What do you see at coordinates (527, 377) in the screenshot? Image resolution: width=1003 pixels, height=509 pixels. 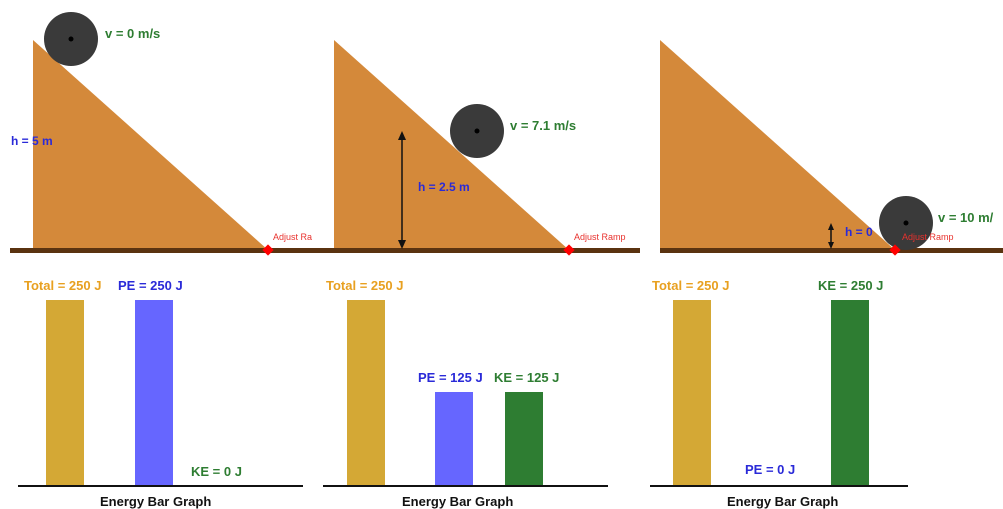 I see `ke-label: KE = 125 J` at bounding box center [527, 377].